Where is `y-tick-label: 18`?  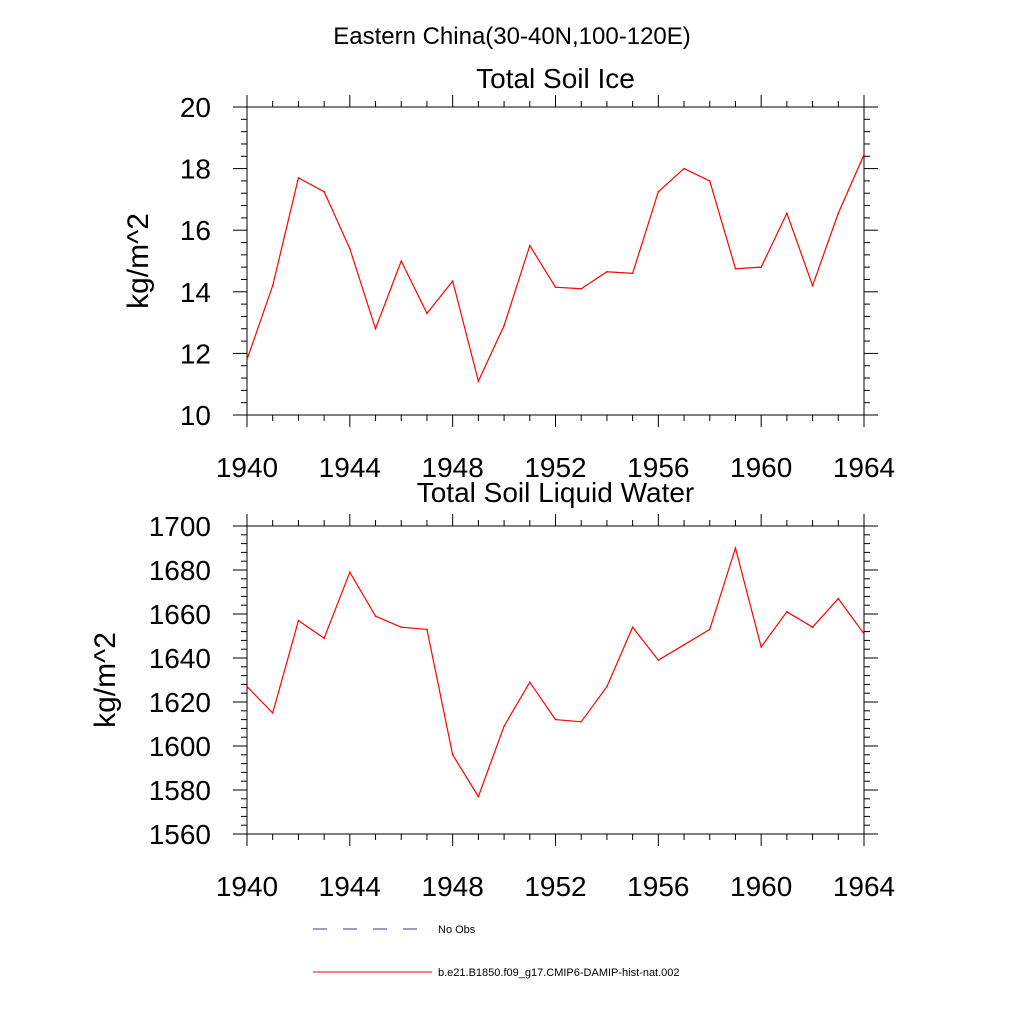 y-tick-label: 18 is located at coordinates (195, 169).